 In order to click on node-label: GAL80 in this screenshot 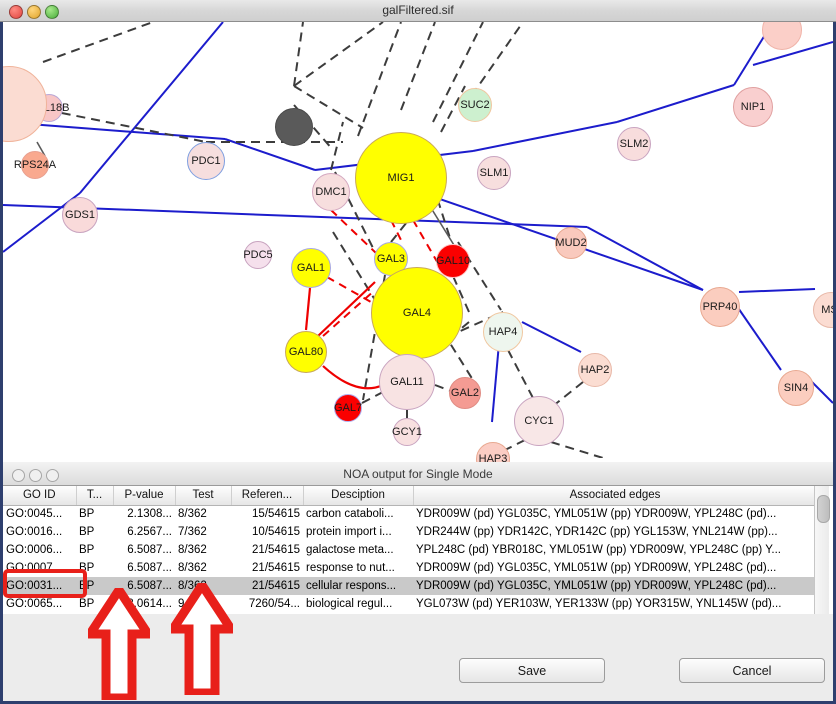, I will do `click(306, 352)`.